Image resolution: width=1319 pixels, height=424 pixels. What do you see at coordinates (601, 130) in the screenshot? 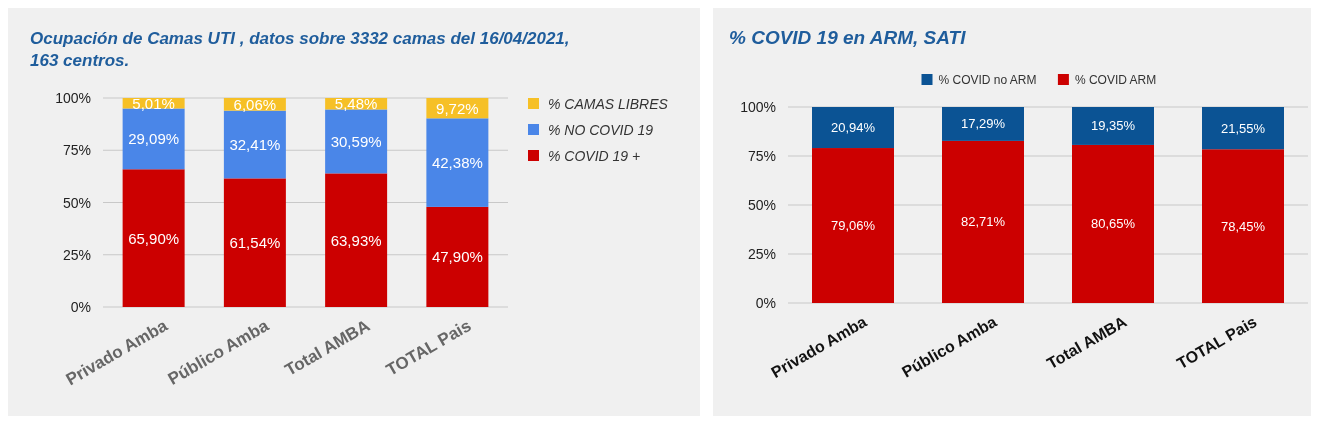
I see `legend-label: % NO COVID 19` at bounding box center [601, 130].